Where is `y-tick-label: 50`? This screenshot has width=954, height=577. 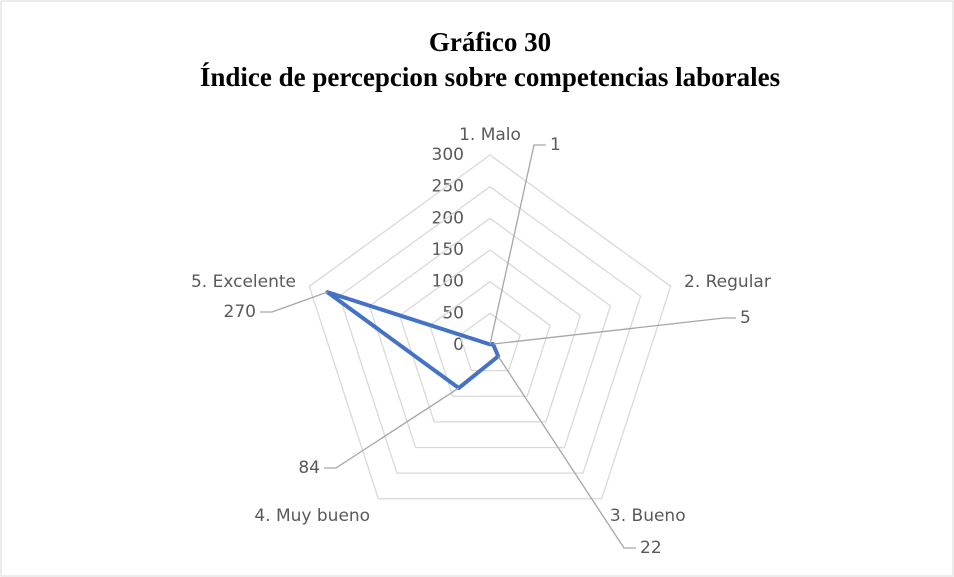
y-tick-label: 50 is located at coordinates (453, 313).